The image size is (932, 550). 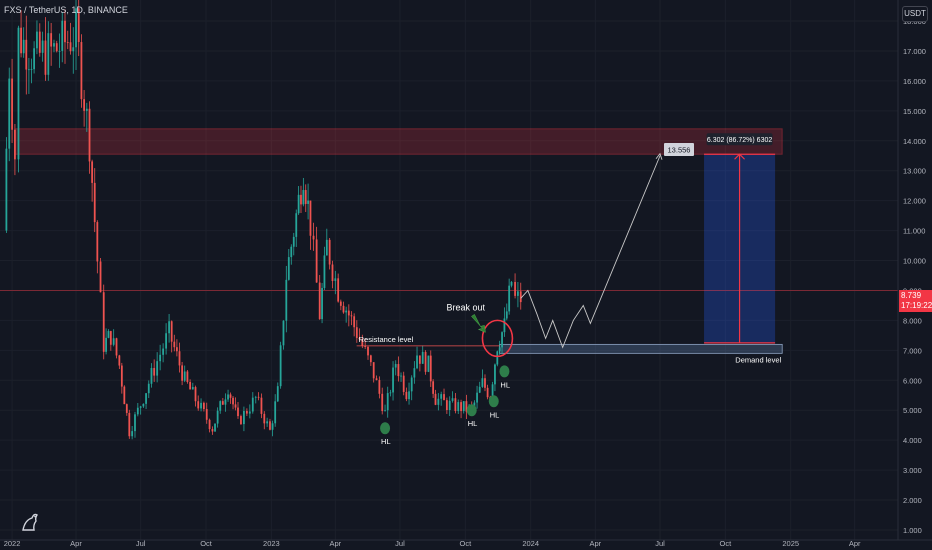 What do you see at coordinates (915, 301) in the screenshot?
I see `last-price-badge: 8.739 17:19:22` at bounding box center [915, 301].